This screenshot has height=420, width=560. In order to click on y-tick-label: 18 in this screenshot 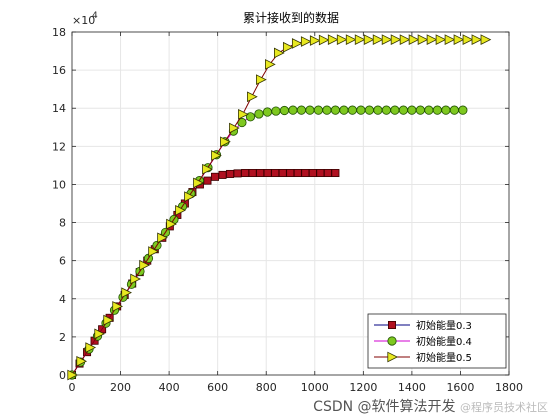, I will do `click(59, 32)`.